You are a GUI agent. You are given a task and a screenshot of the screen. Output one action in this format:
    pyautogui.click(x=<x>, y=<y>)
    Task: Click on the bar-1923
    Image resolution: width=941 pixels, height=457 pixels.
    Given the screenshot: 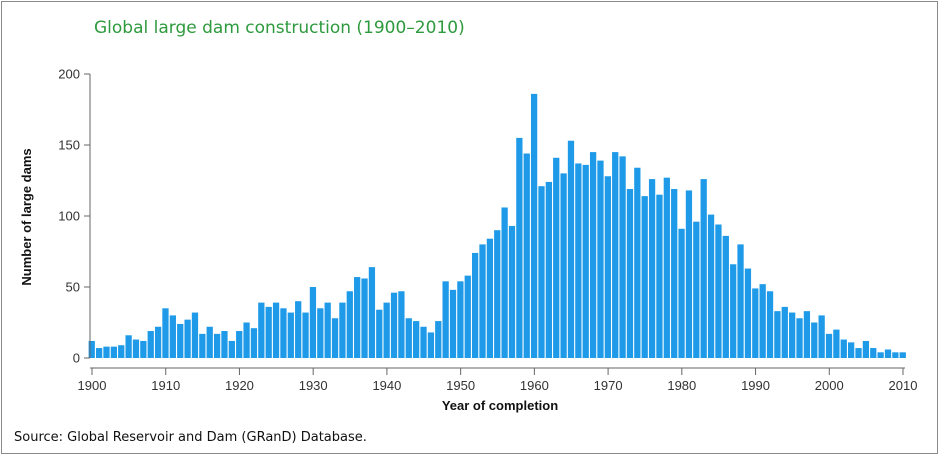 What is the action you would take?
    pyautogui.click(x=261, y=330)
    